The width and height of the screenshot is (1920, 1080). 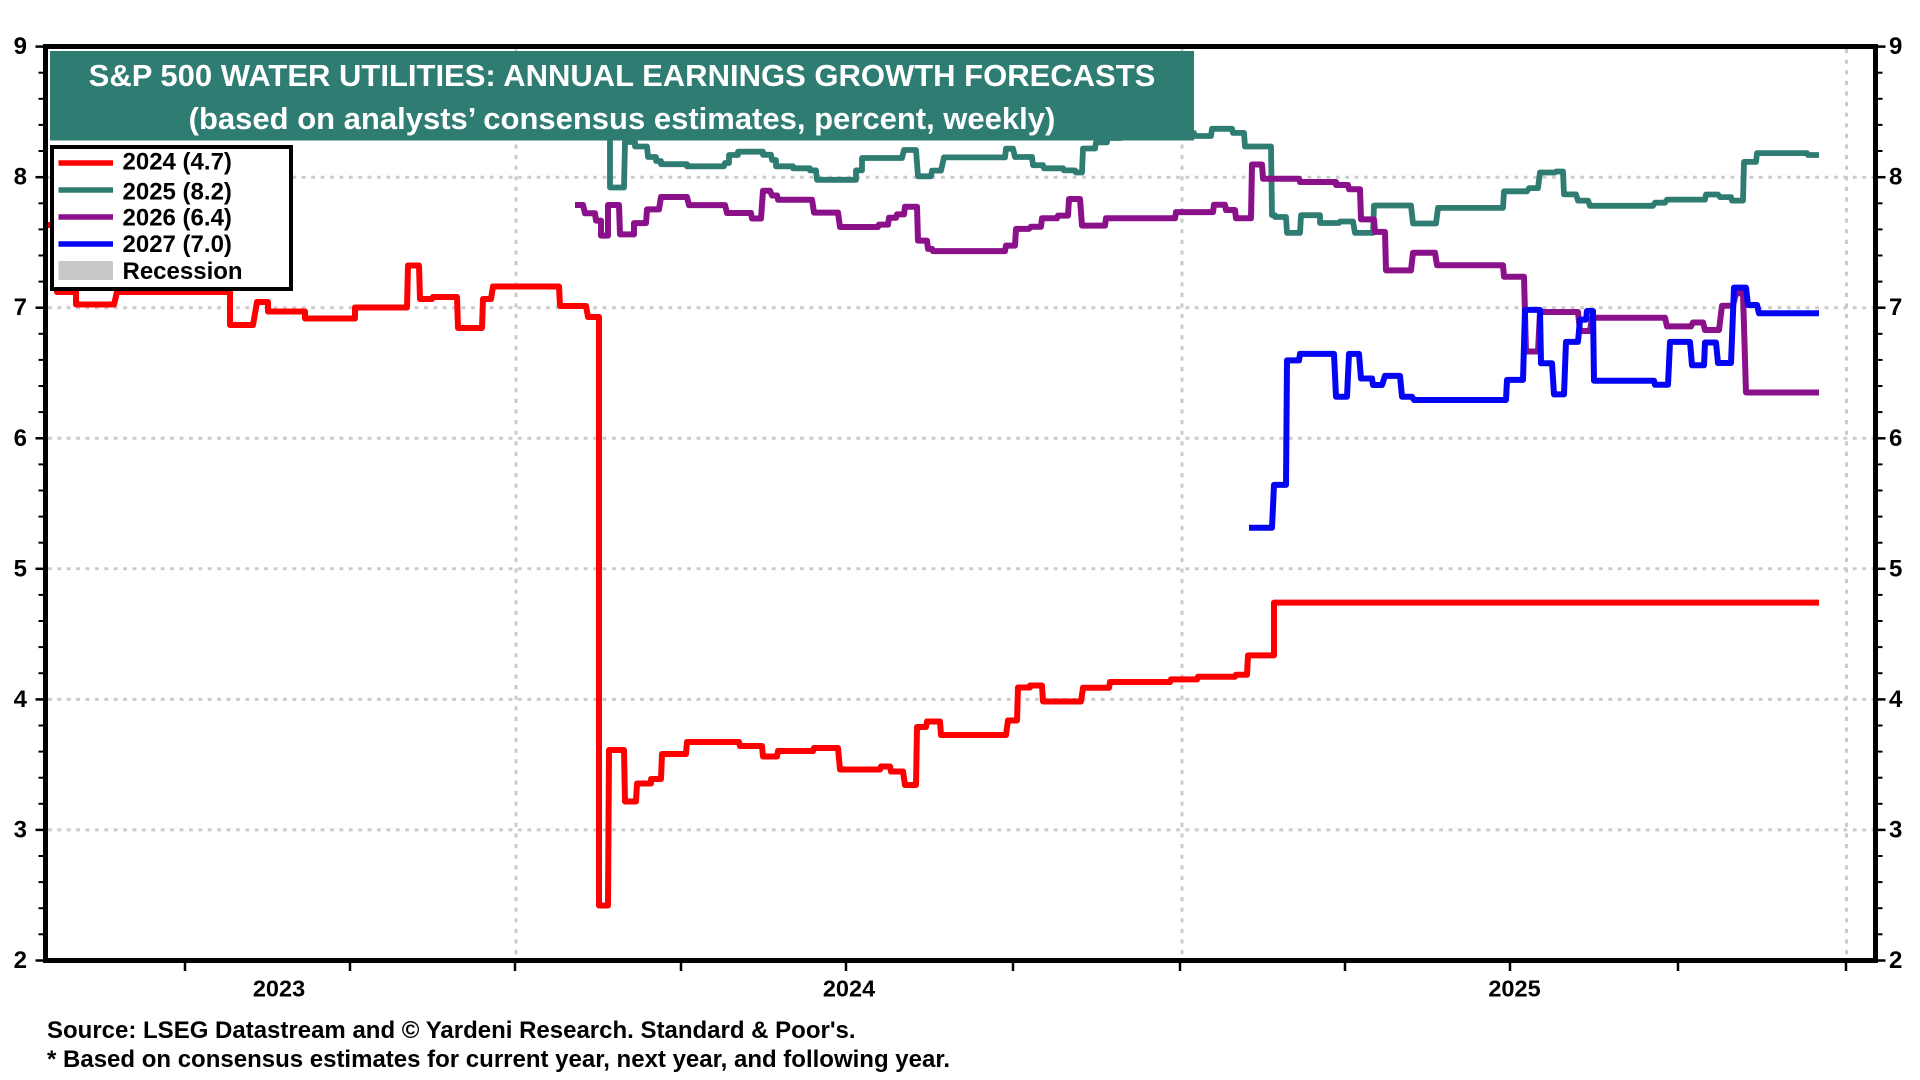 I want to click on svg-text: 2026 (6.4), so click(x=177, y=218).